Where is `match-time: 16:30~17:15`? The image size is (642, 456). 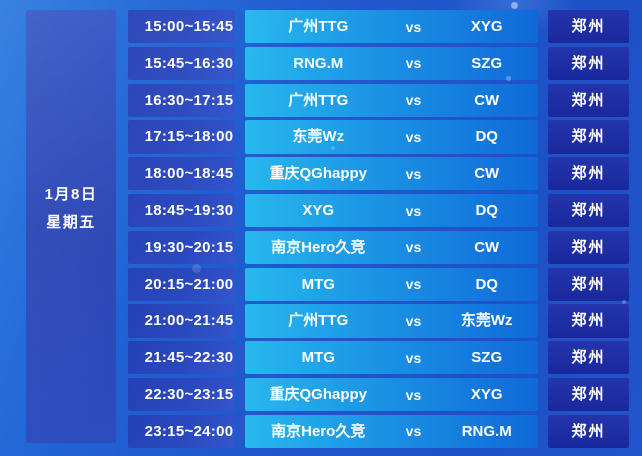 match-time: 16:30~17:15 is located at coordinates (181, 100).